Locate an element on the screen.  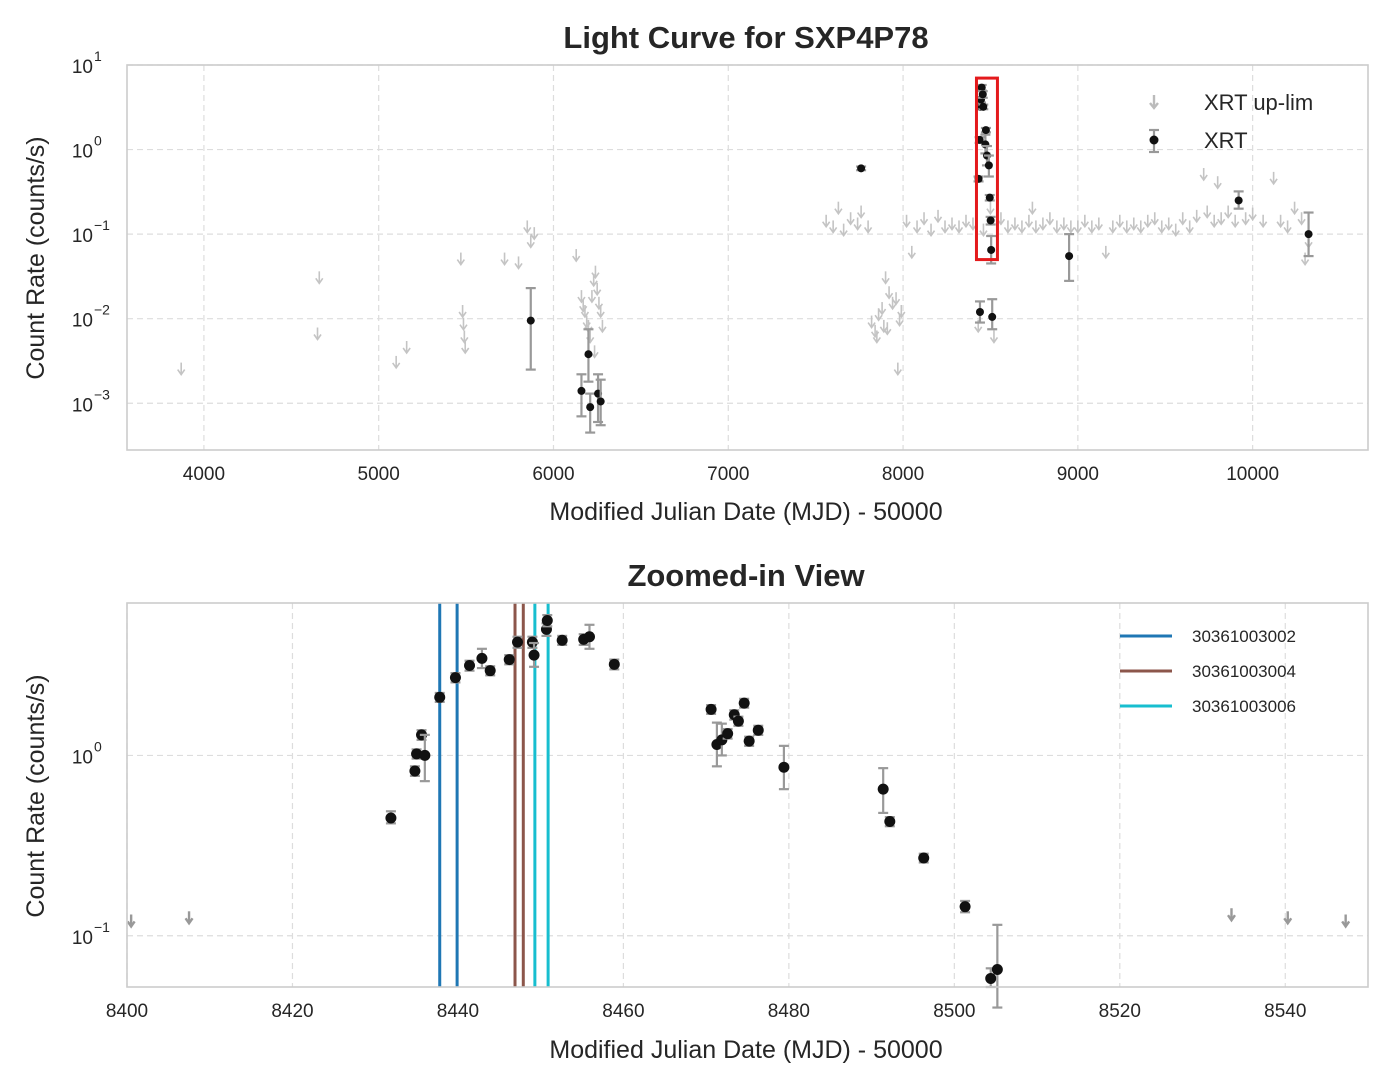
chart-title: Zoomed-in View is located at coordinates (746, 575).